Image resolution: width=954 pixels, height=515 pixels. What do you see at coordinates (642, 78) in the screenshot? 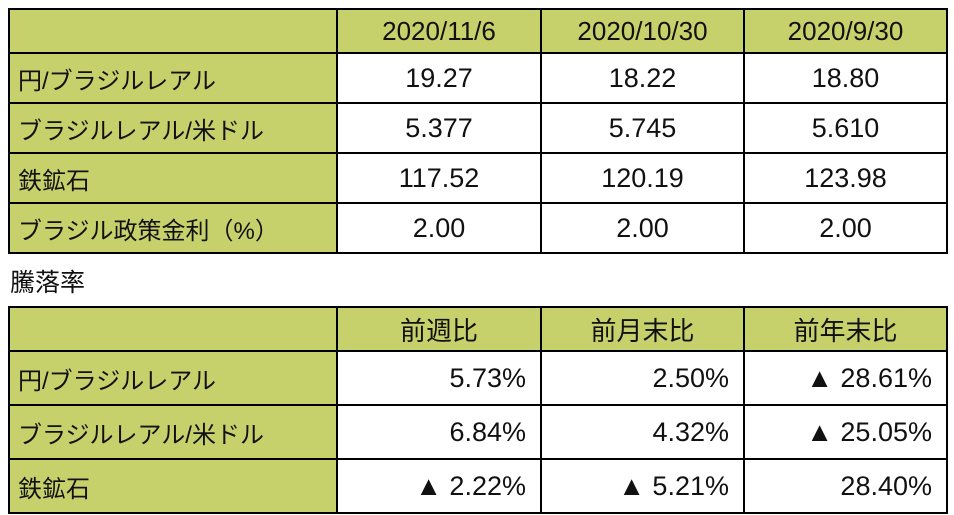
I see `value-cell: 18.22` at bounding box center [642, 78].